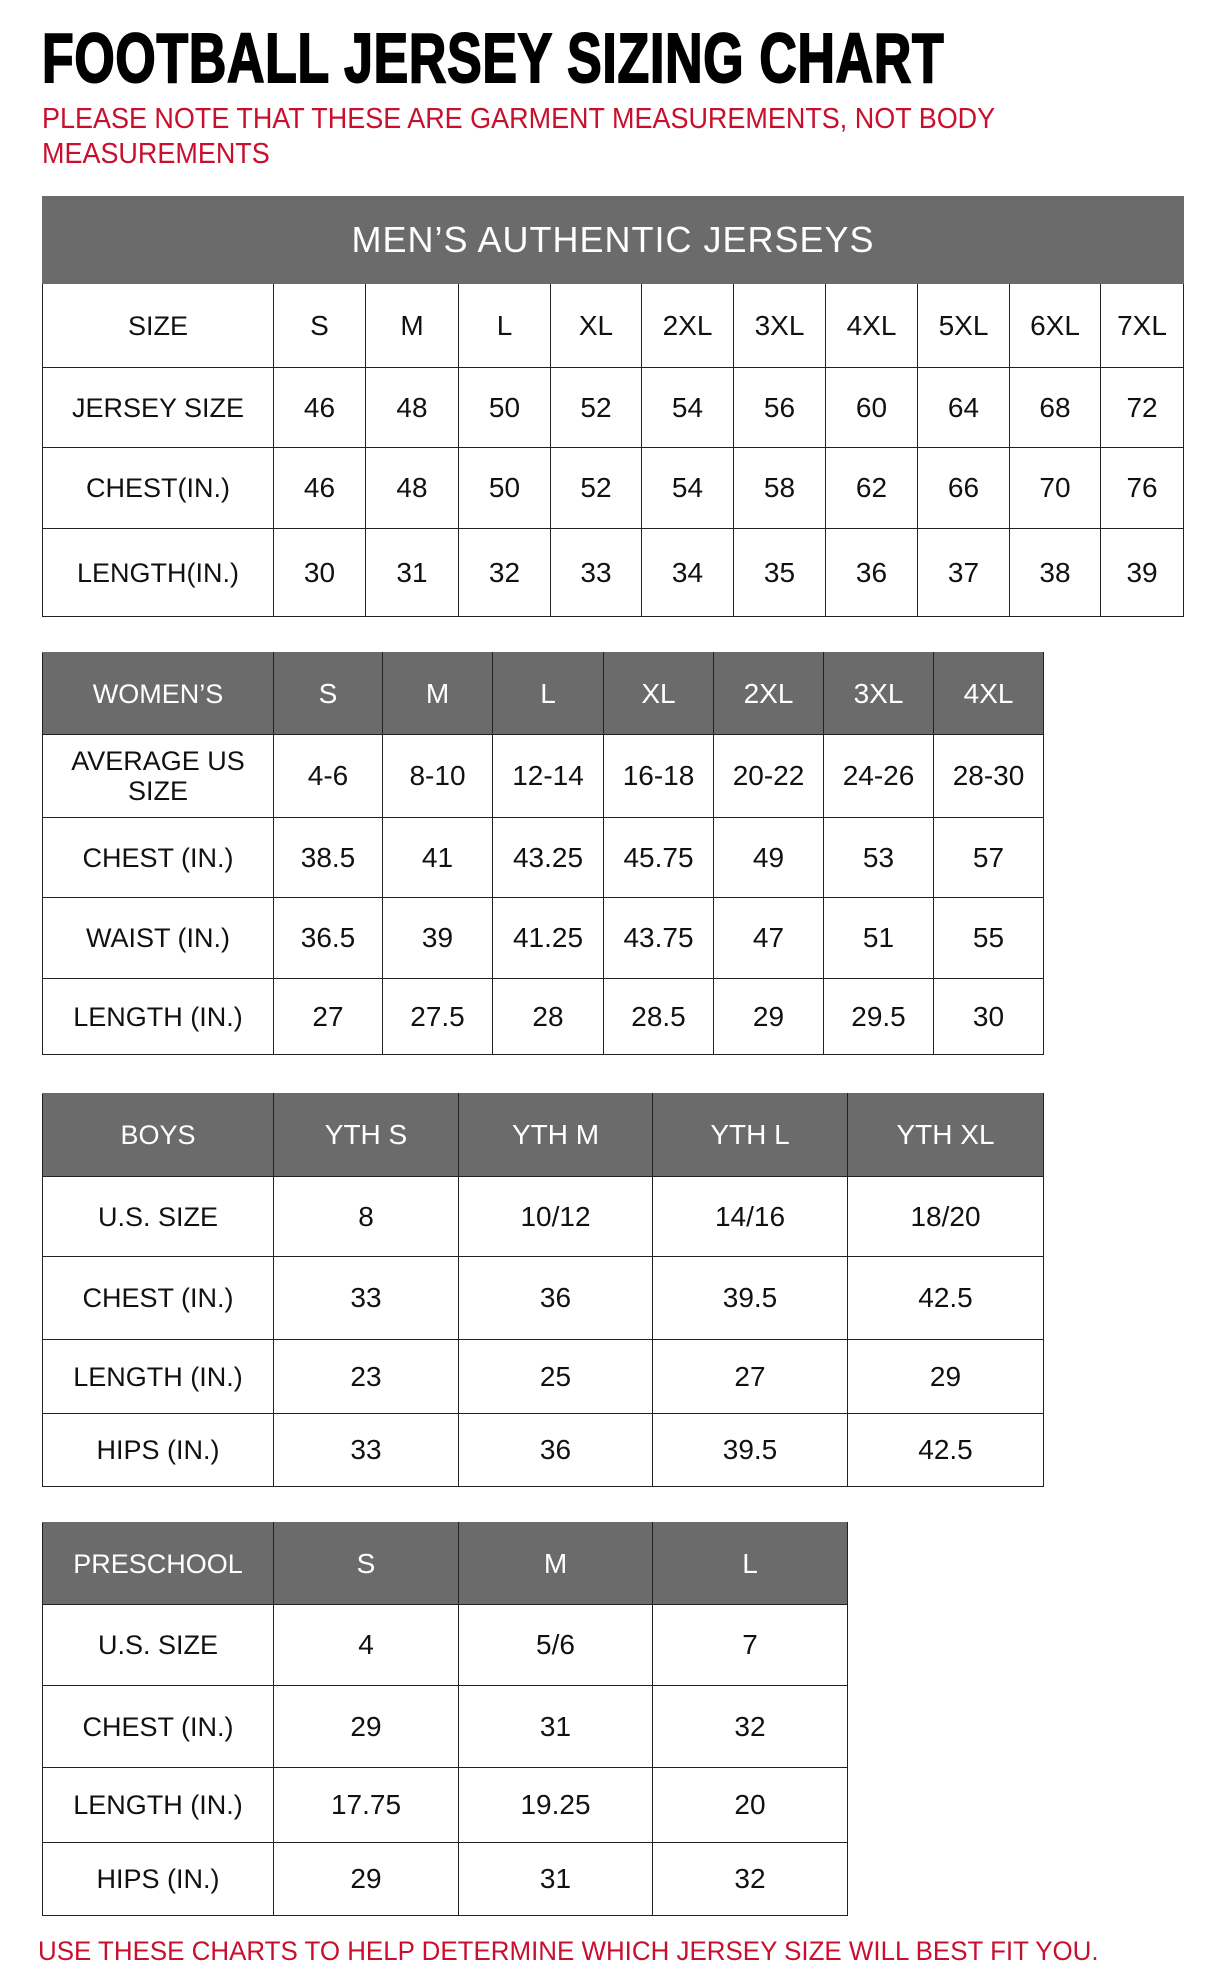 This screenshot has width=1220, height=1974. I want to click on measurement-cell: 60, so click(871, 407).